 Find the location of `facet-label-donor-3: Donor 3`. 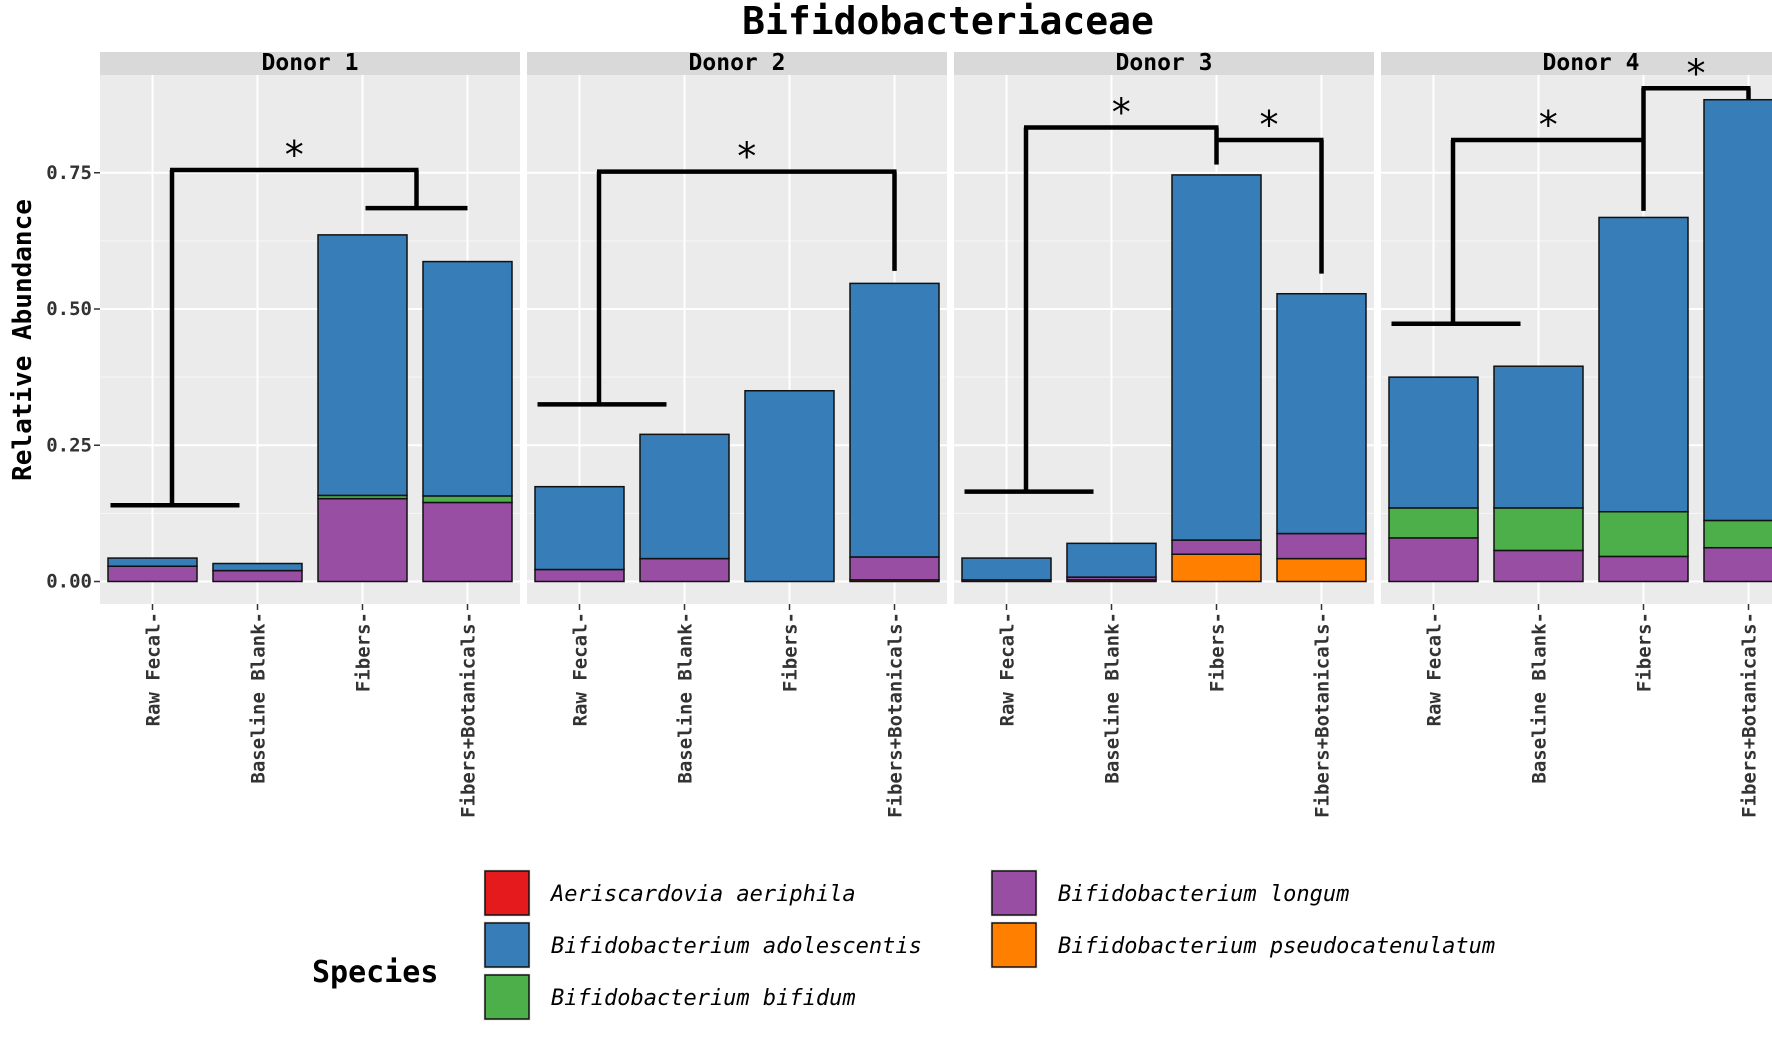

facet-label-donor-3: Donor 3 is located at coordinates (1164, 63).